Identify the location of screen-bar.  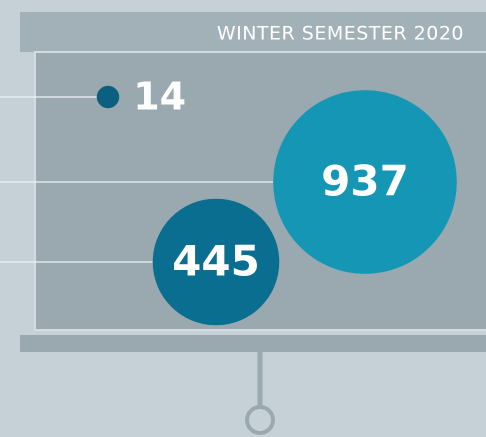
(253, 343).